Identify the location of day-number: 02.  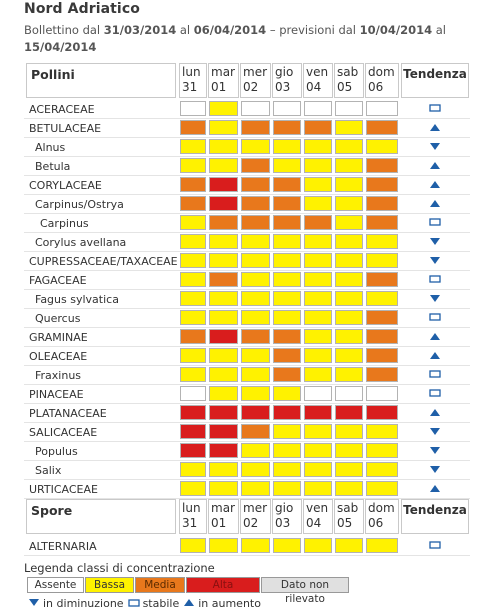
(251, 87).